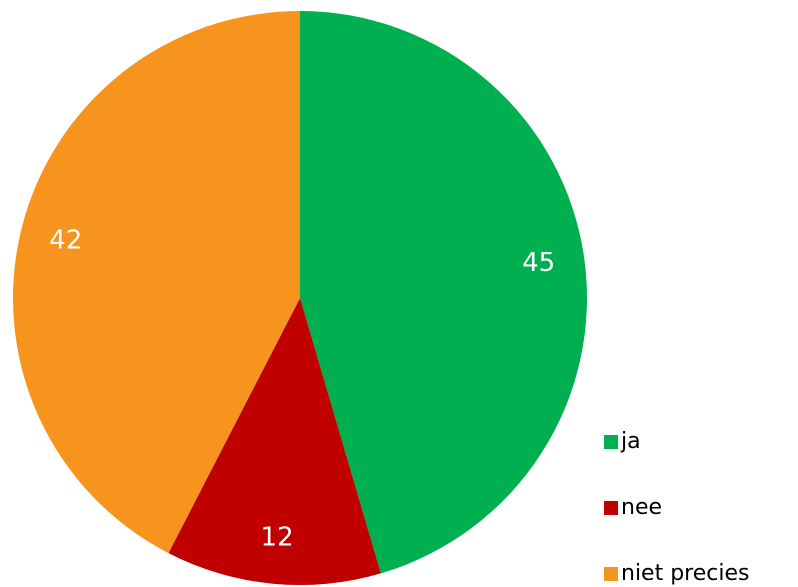  Describe the element at coordinates (685, 573) in the screenshot. I see `legend-label: niet precies` at that location.